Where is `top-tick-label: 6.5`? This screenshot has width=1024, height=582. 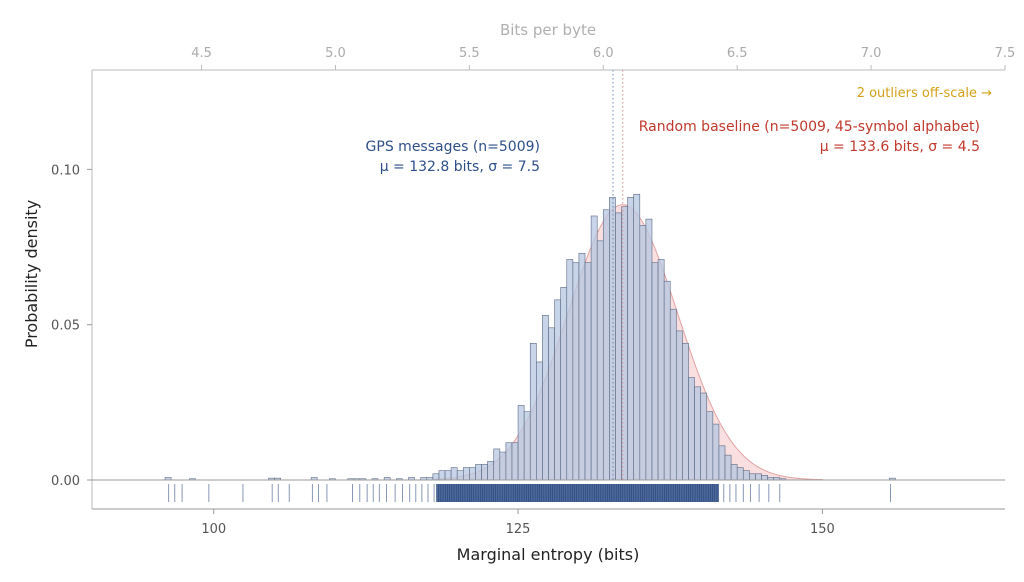
top-tick-label: 6.5 is located at coordinates (737, 53).